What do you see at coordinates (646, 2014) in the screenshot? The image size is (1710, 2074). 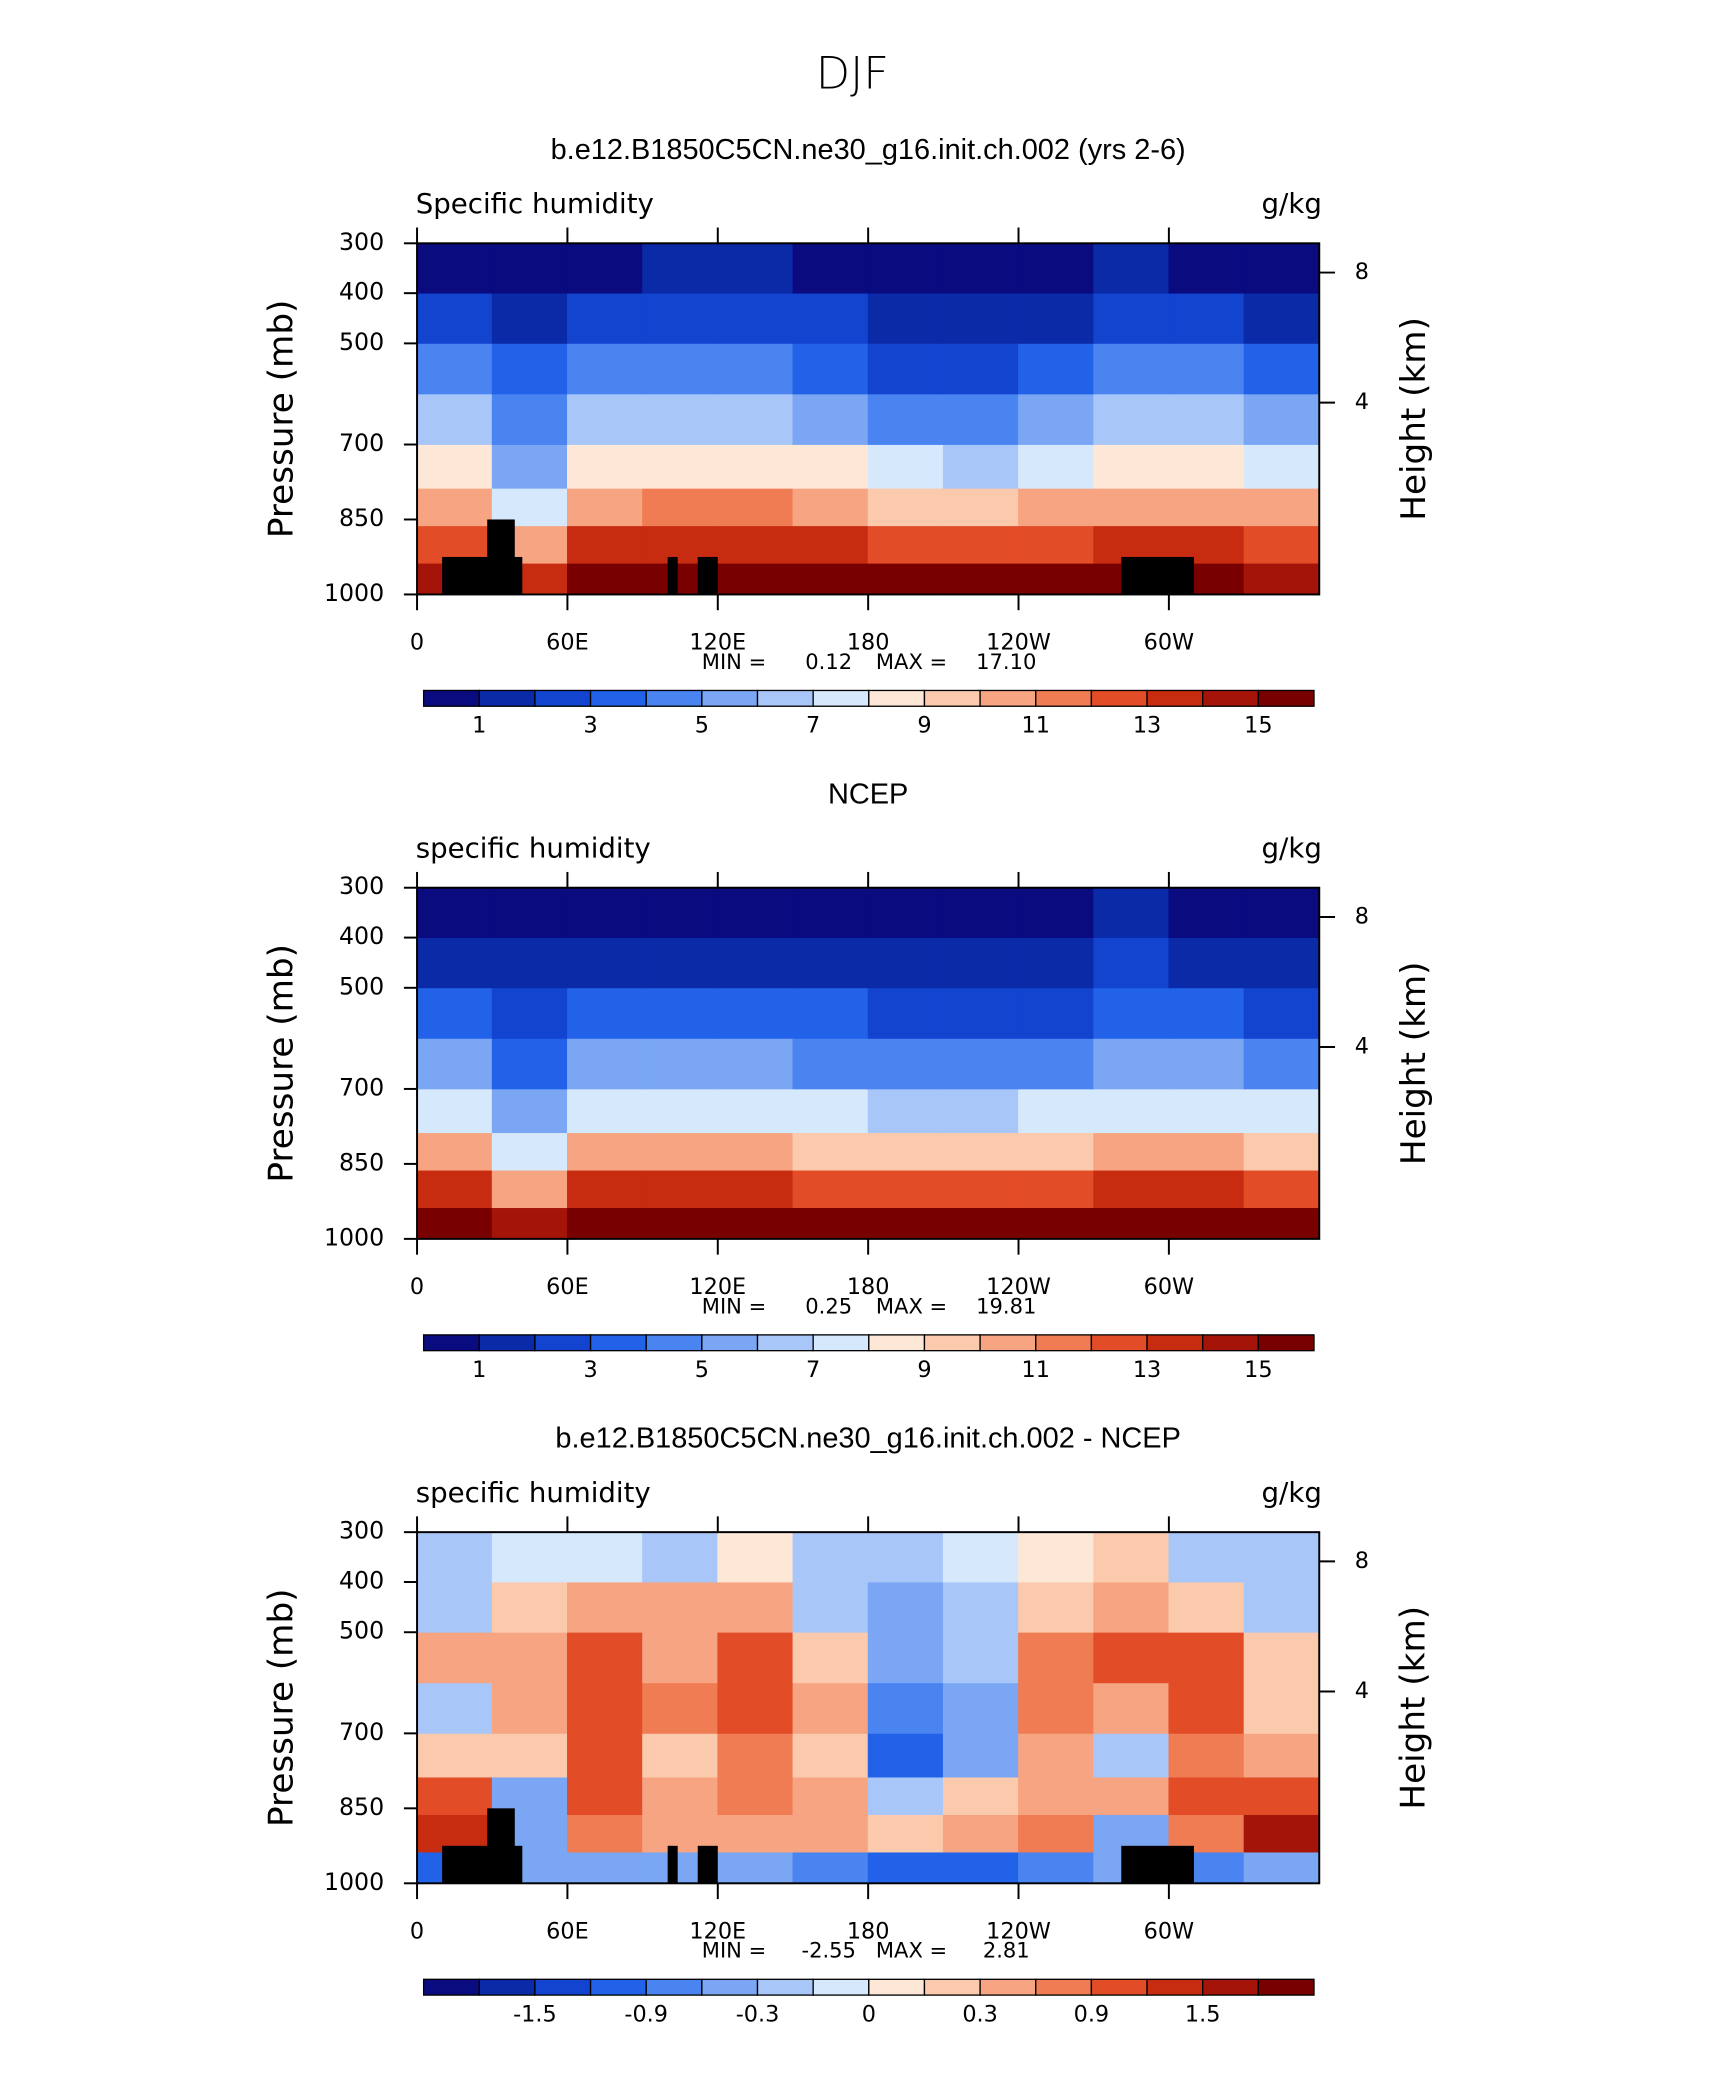 I see `colorbar-label: -0.9` at bounding box center [646, 2014].